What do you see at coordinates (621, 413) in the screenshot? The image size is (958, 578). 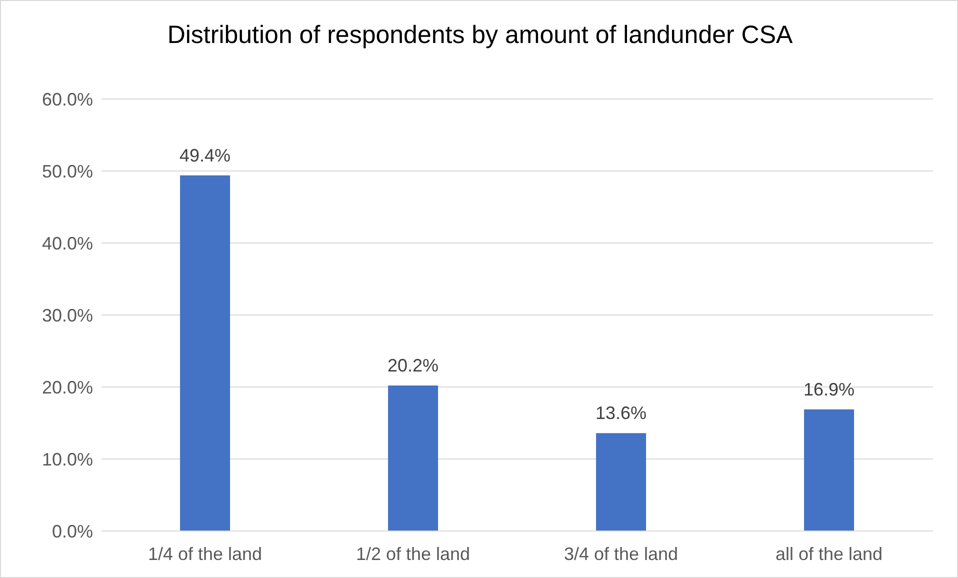 I see `data-label: 13.6%` at bounding box center [621, 413].